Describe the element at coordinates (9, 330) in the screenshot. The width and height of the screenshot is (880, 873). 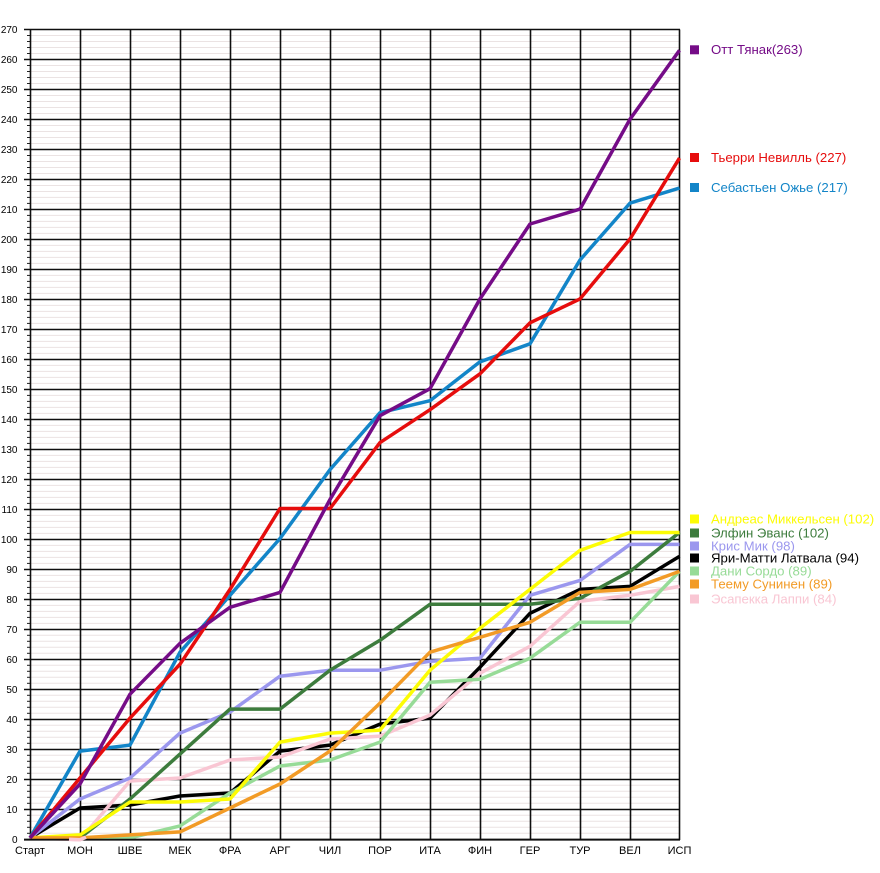
I see `svg-text: 170` at that location.